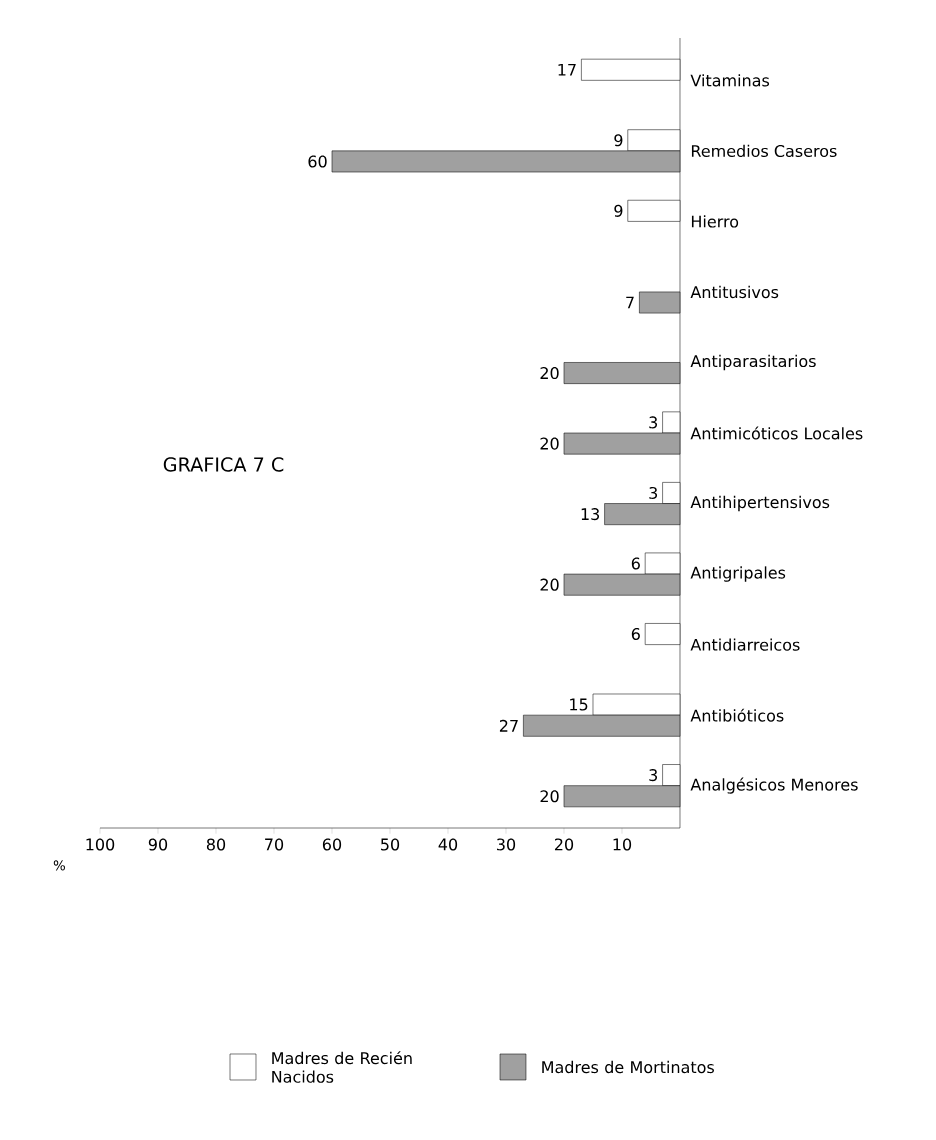 The height and width of the screenshot is (1140, 936). What do you see at coordinates (158, 844) in the screenshot?
I see `x-tick-label: 90` at bounding box center [158, 844].